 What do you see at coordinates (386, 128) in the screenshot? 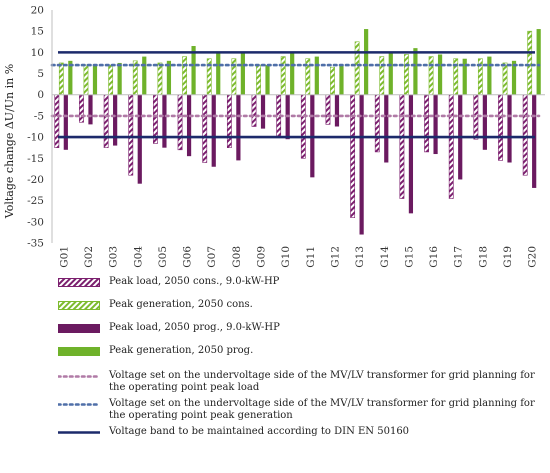
I see `bar-3-g14` at bounding box center [386, 128].